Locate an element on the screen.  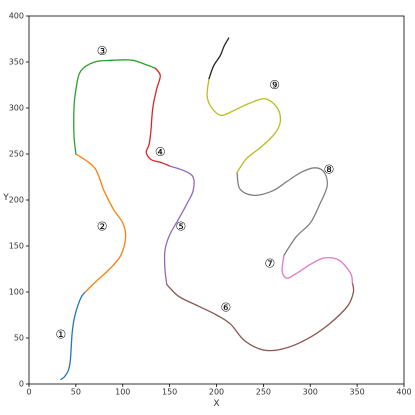
segment-label-5: ⑤ is located at coordinates (181, 227).